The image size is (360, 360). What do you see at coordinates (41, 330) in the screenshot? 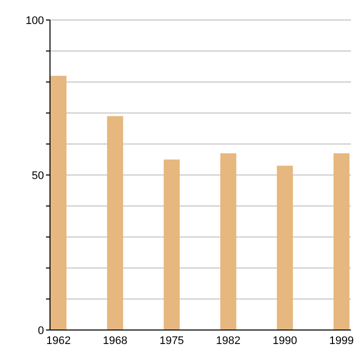
I see `y-tick-label: 0` at bounding box center [41, 330].